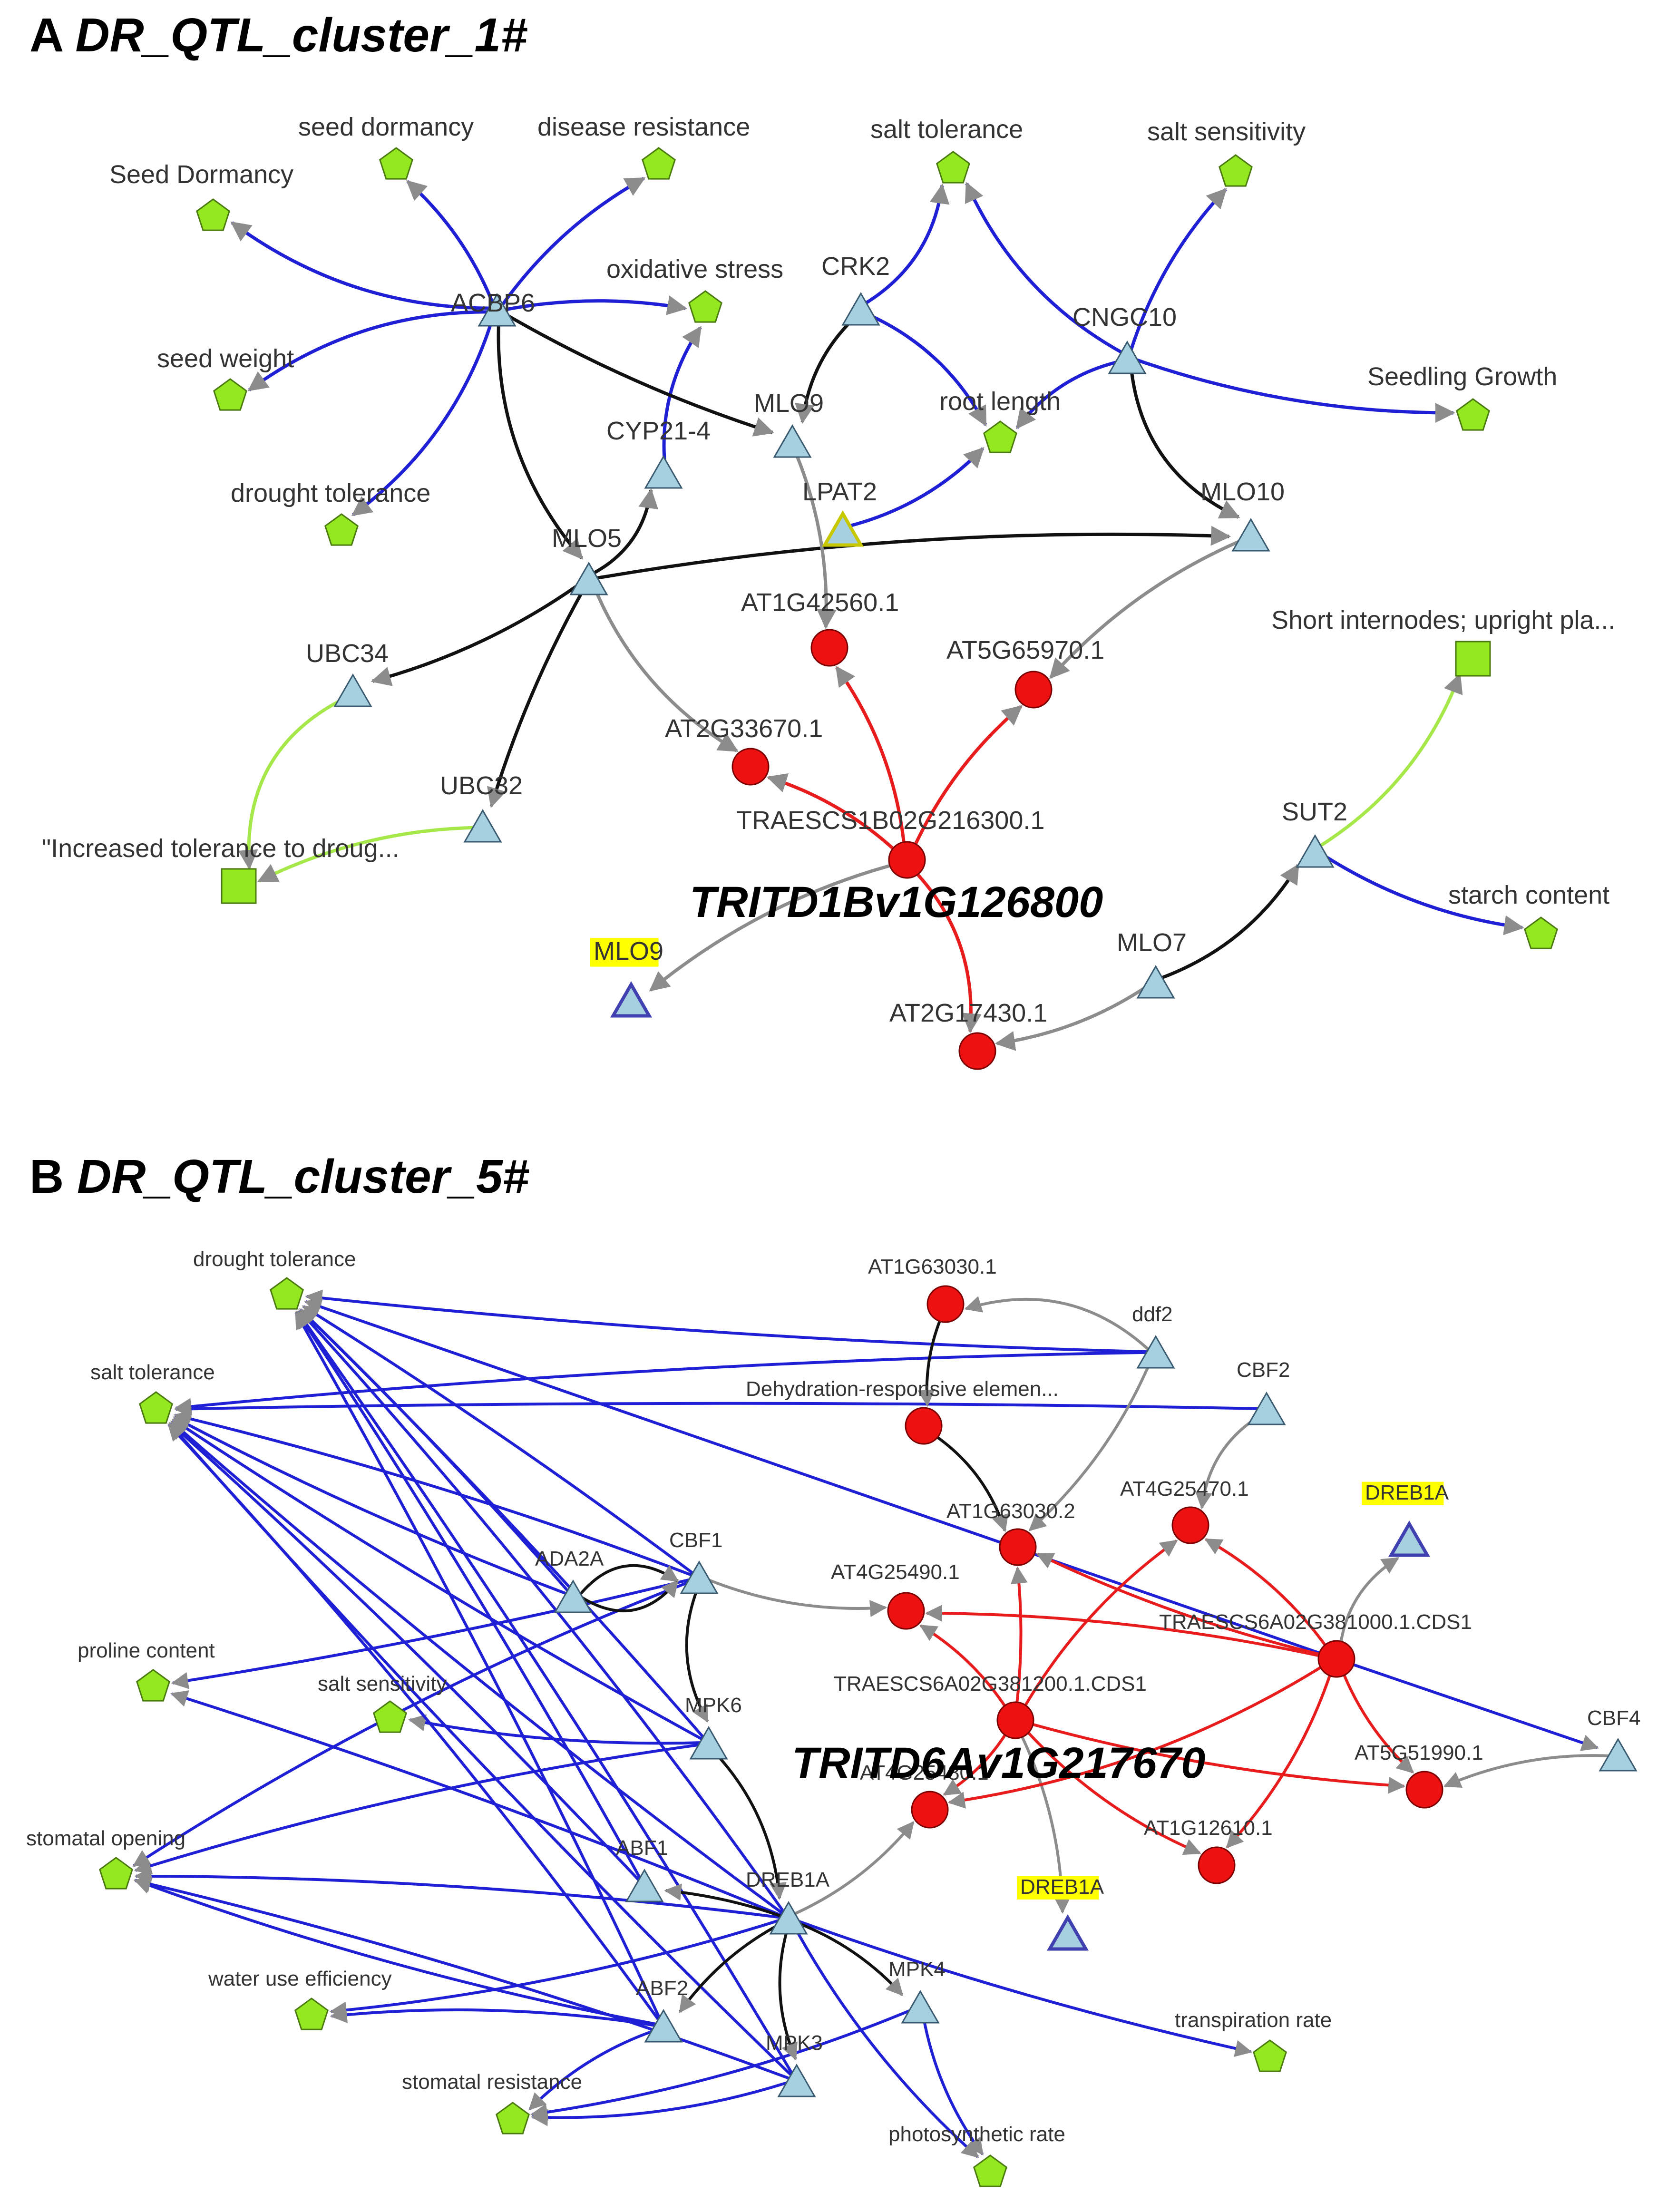 The height and width of the screenshot is (2212, 1677). I want to click on panel-a-edge-crk2-to-mlo9, so click(827, 368).